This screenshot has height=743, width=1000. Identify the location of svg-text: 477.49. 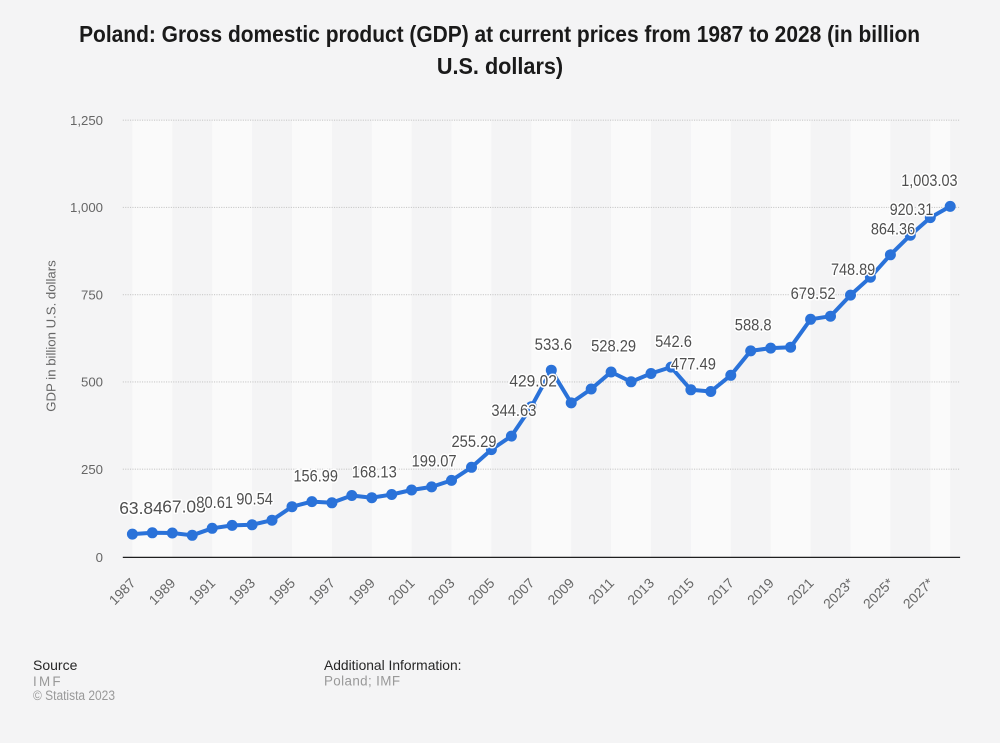
(693, 364).